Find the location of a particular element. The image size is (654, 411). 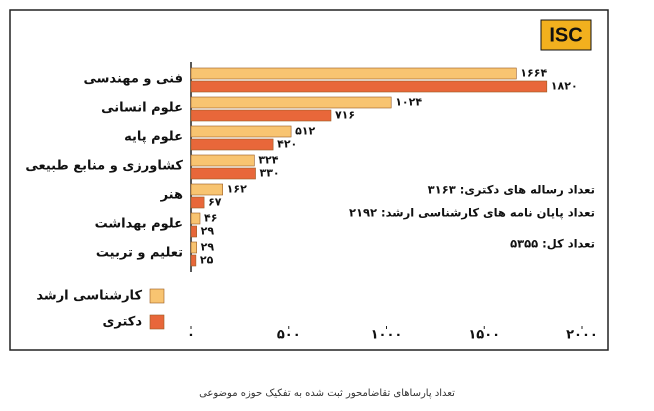

value-label: ۴۶ is located at coordinates (210, 218).